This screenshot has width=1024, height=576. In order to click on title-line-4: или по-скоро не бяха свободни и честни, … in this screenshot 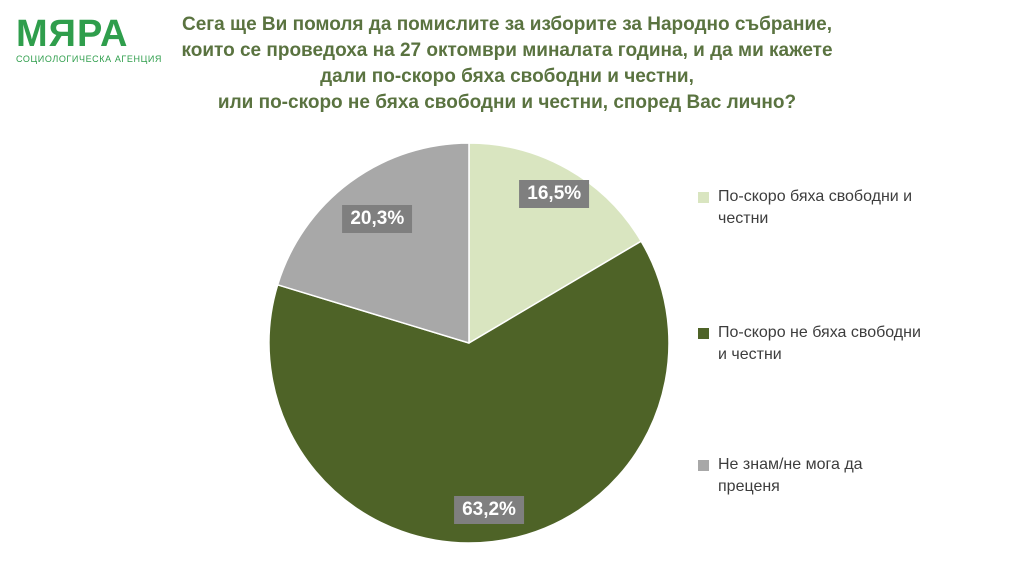, I will do `click(507, 102)`.